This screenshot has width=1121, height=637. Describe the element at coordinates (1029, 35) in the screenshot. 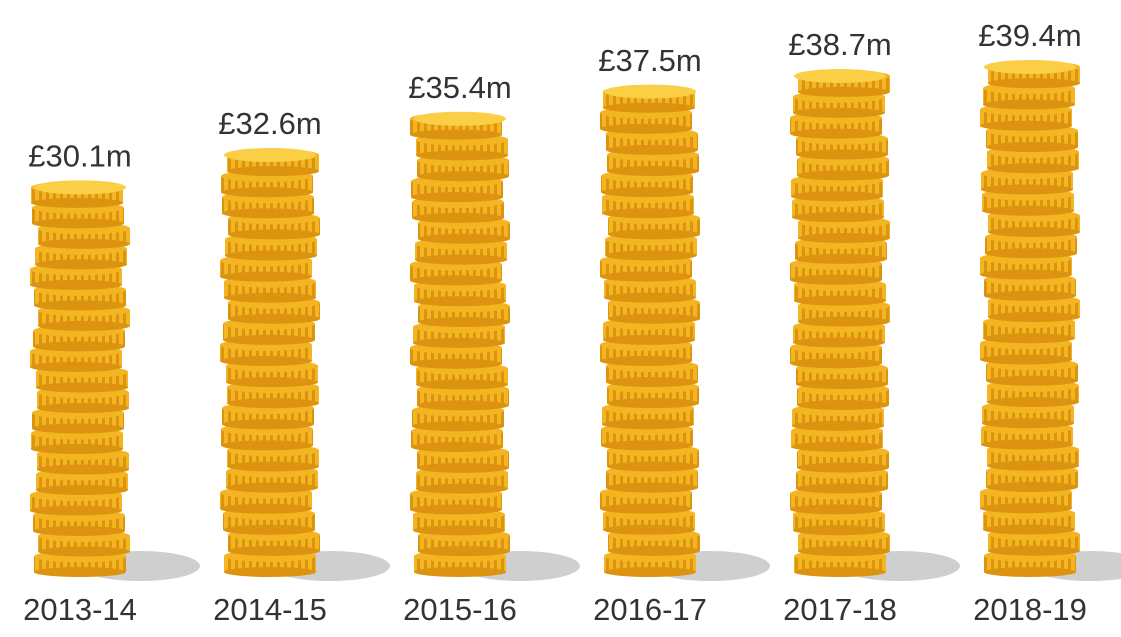

I see `value-label: £39.4m` at that location.